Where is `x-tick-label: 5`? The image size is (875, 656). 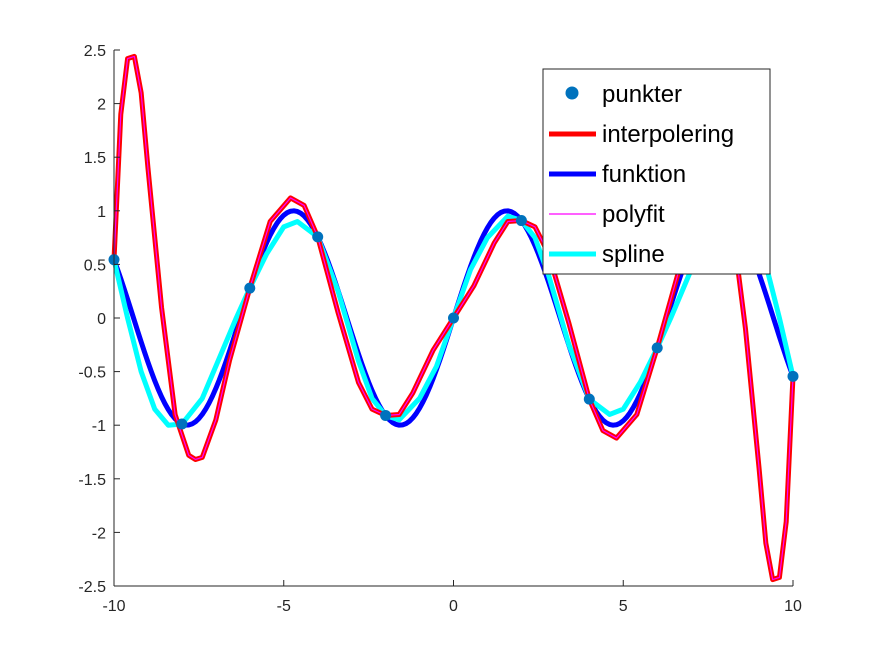
x-tick-label: 5 is located at coordinates (623, 606).